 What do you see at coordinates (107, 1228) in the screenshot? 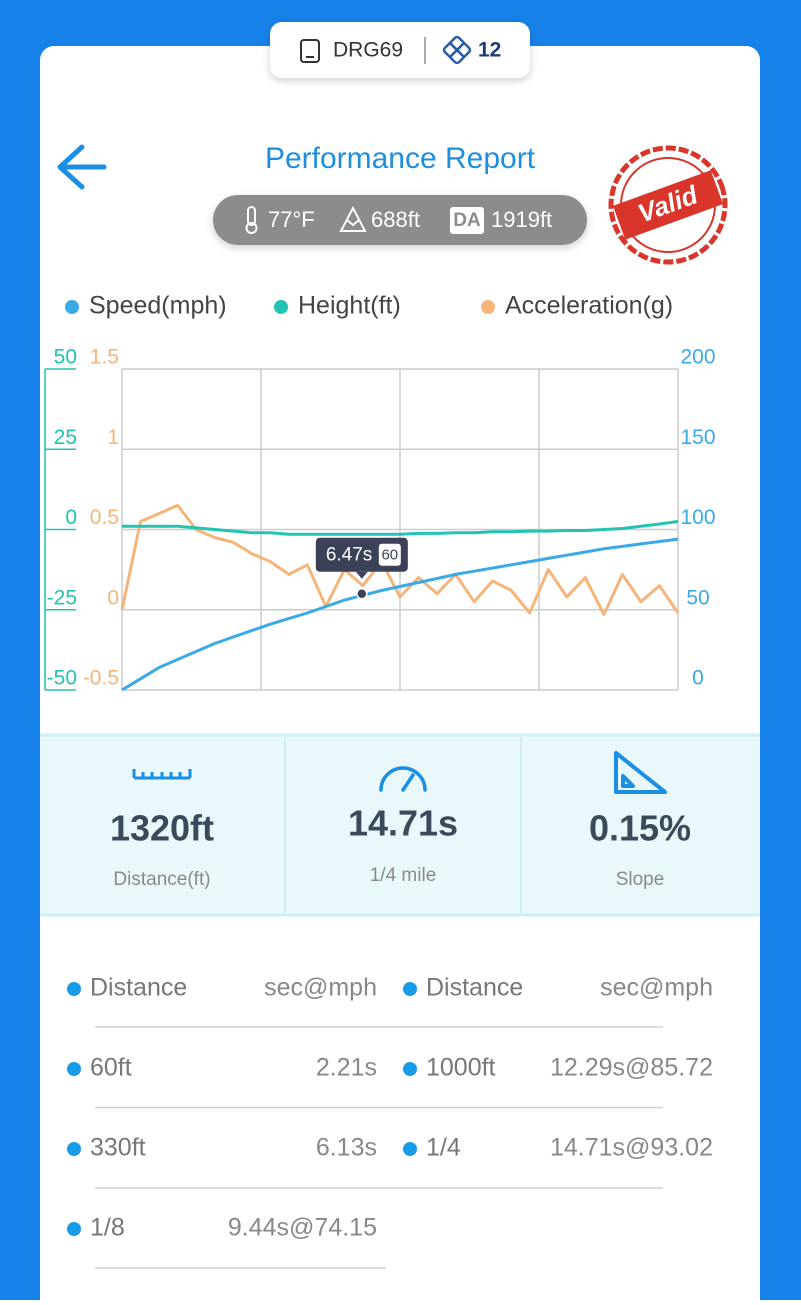
I see `row-label: 1/8` at bounding box center [107, 1228].